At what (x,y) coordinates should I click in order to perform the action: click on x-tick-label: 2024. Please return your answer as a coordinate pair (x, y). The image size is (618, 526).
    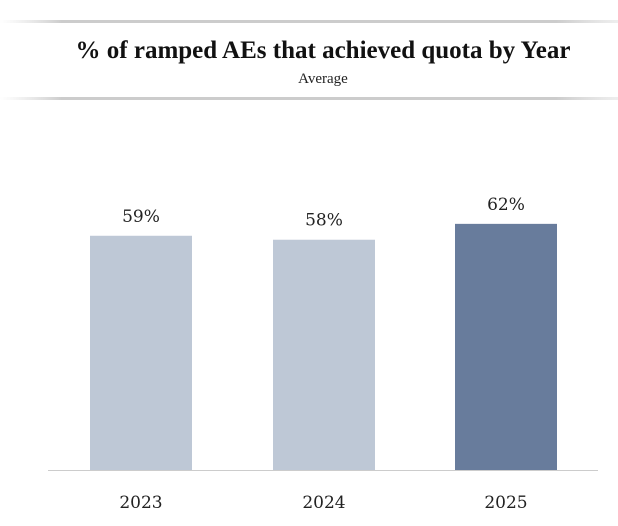
    Looking at the image, I should click on (323, 503).